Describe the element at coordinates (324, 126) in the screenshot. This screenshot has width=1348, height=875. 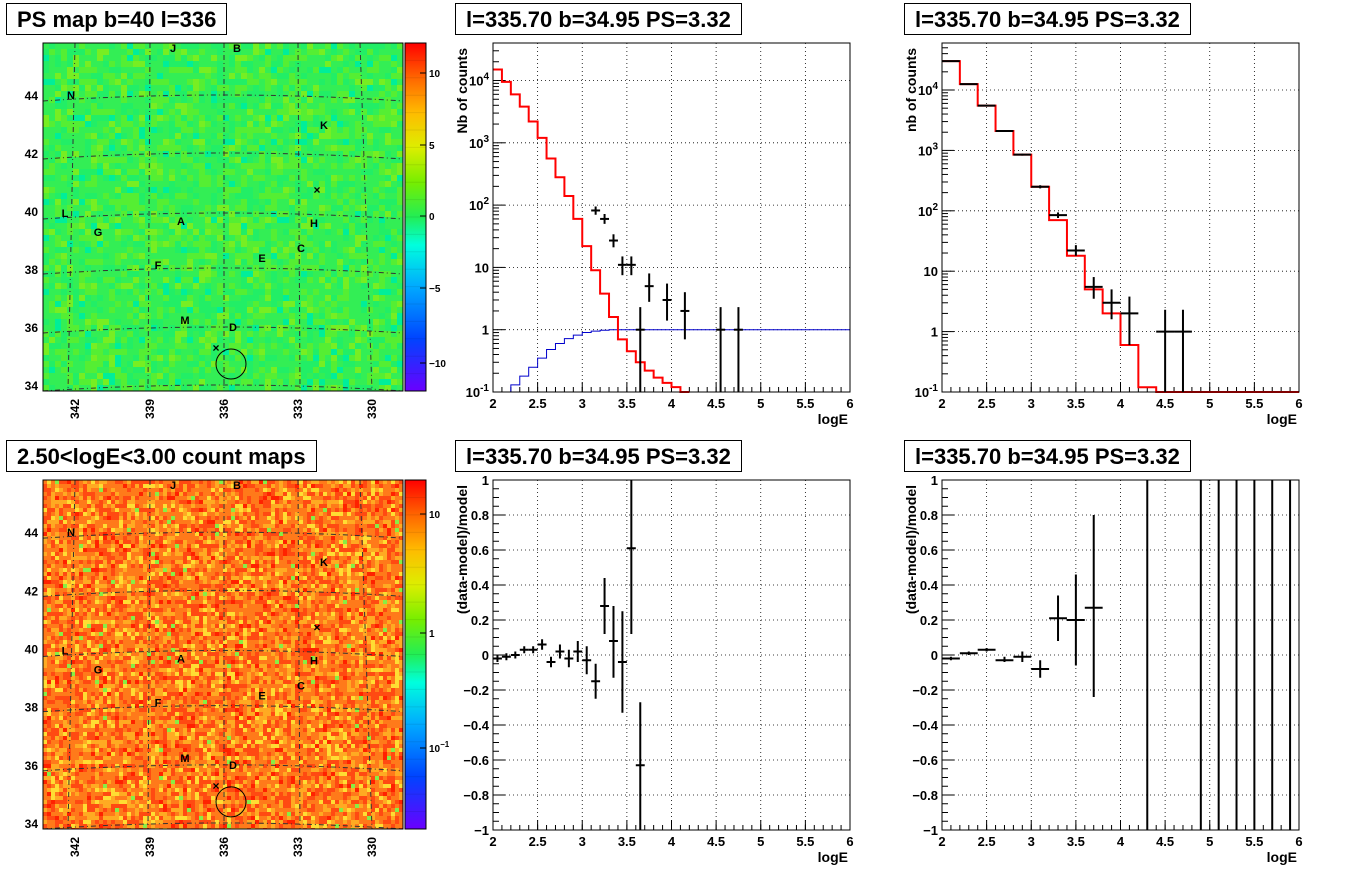
I see `source-label-k: K` at that location.